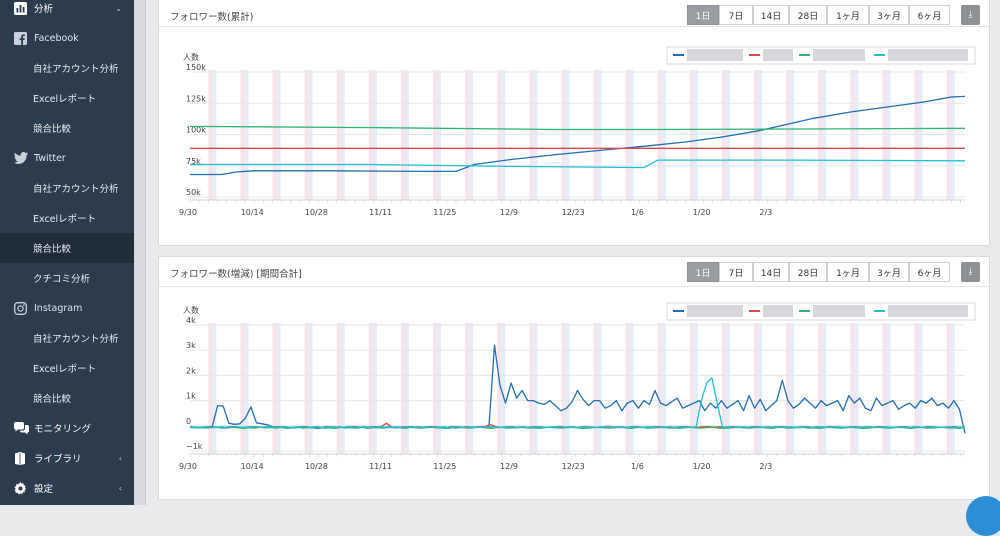 The height and width of the screenshot is (536, 1000). I want to click on gear-icon, so click(20, 488).